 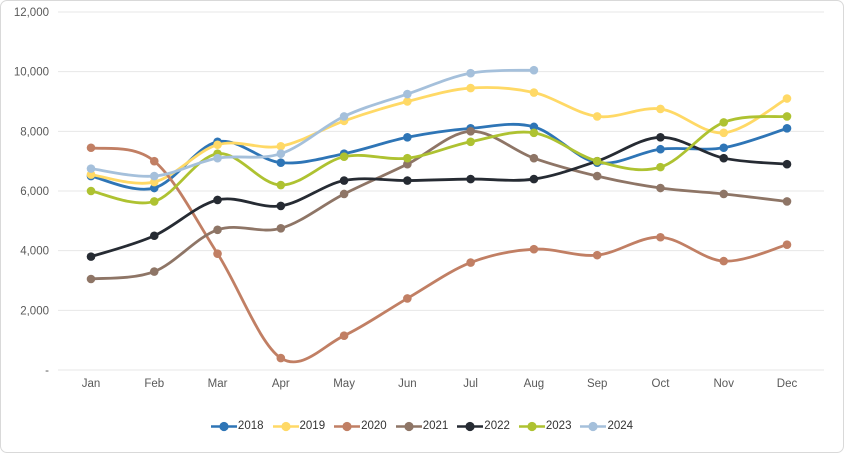 I want to click on y-tick-label: 10,000, so click(x=31, y=73).